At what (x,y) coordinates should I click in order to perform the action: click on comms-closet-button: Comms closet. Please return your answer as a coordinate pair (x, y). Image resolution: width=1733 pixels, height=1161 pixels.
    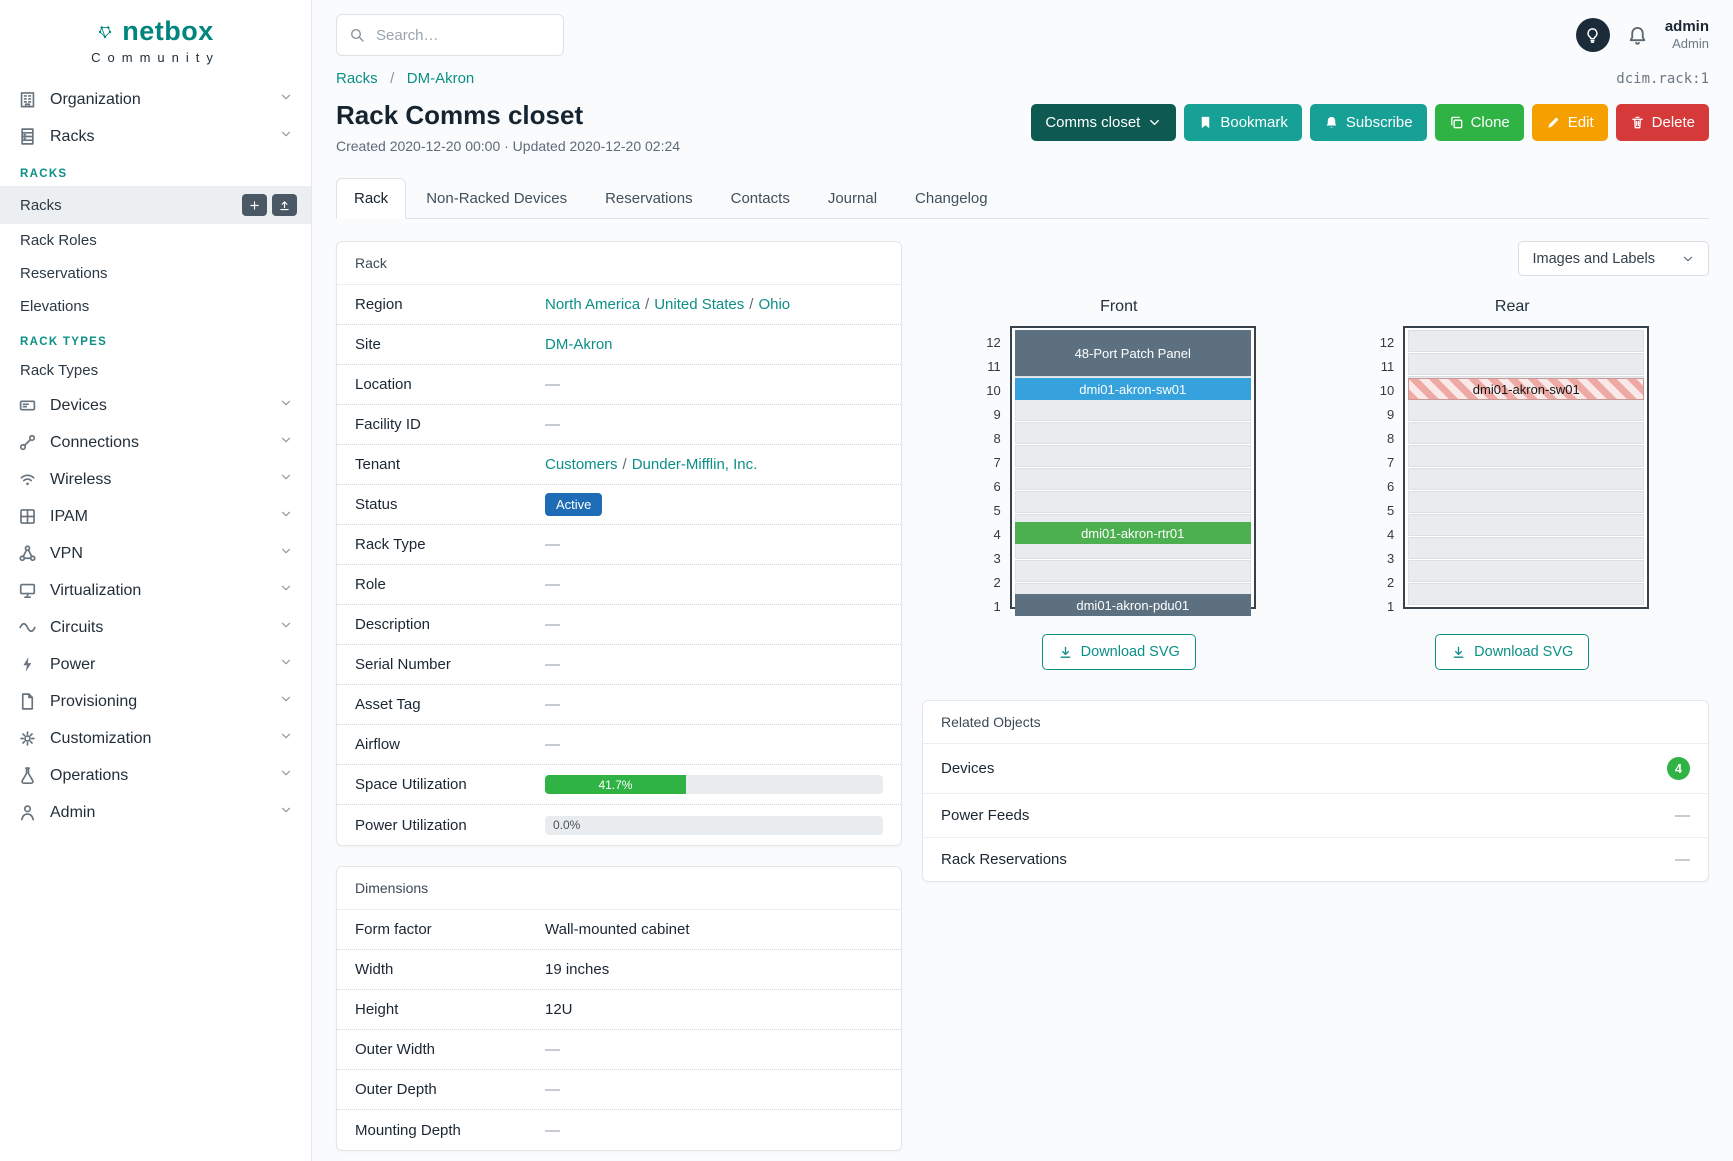
    Looking at the image, I should click on (1104, 122).